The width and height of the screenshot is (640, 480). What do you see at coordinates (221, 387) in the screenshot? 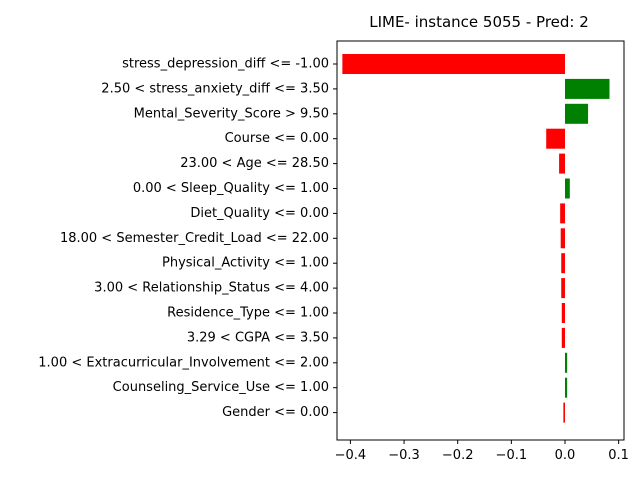
I see `y-tick-label: Counseling_Service_Use <= 1.00` at bounding box center [221, 387].